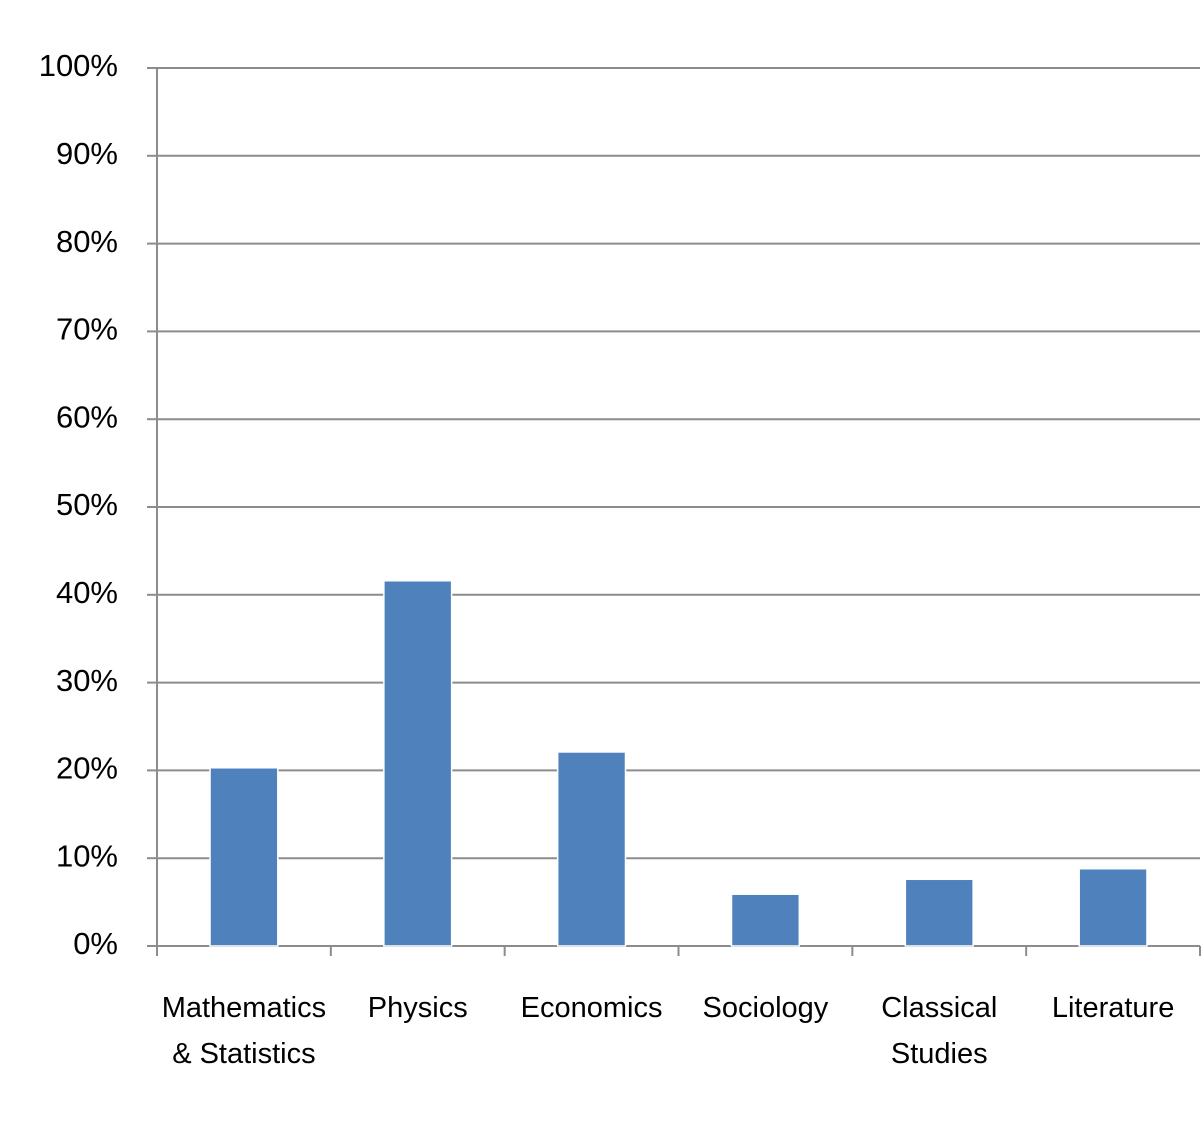 The image size is (1201, 1126). What do you see at coordinates (765, 1008) in the screenshot?
I see `x-tick-label: Sociology` at bounding box center [765, 1008].